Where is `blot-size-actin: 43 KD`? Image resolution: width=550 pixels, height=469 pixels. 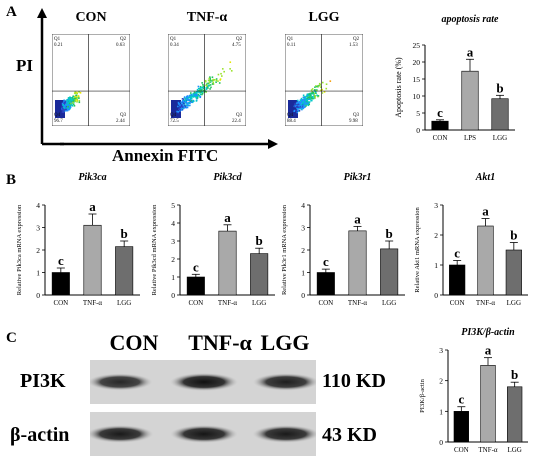
blot-size-actin: 43 KD is located at coordinates (349, 435).